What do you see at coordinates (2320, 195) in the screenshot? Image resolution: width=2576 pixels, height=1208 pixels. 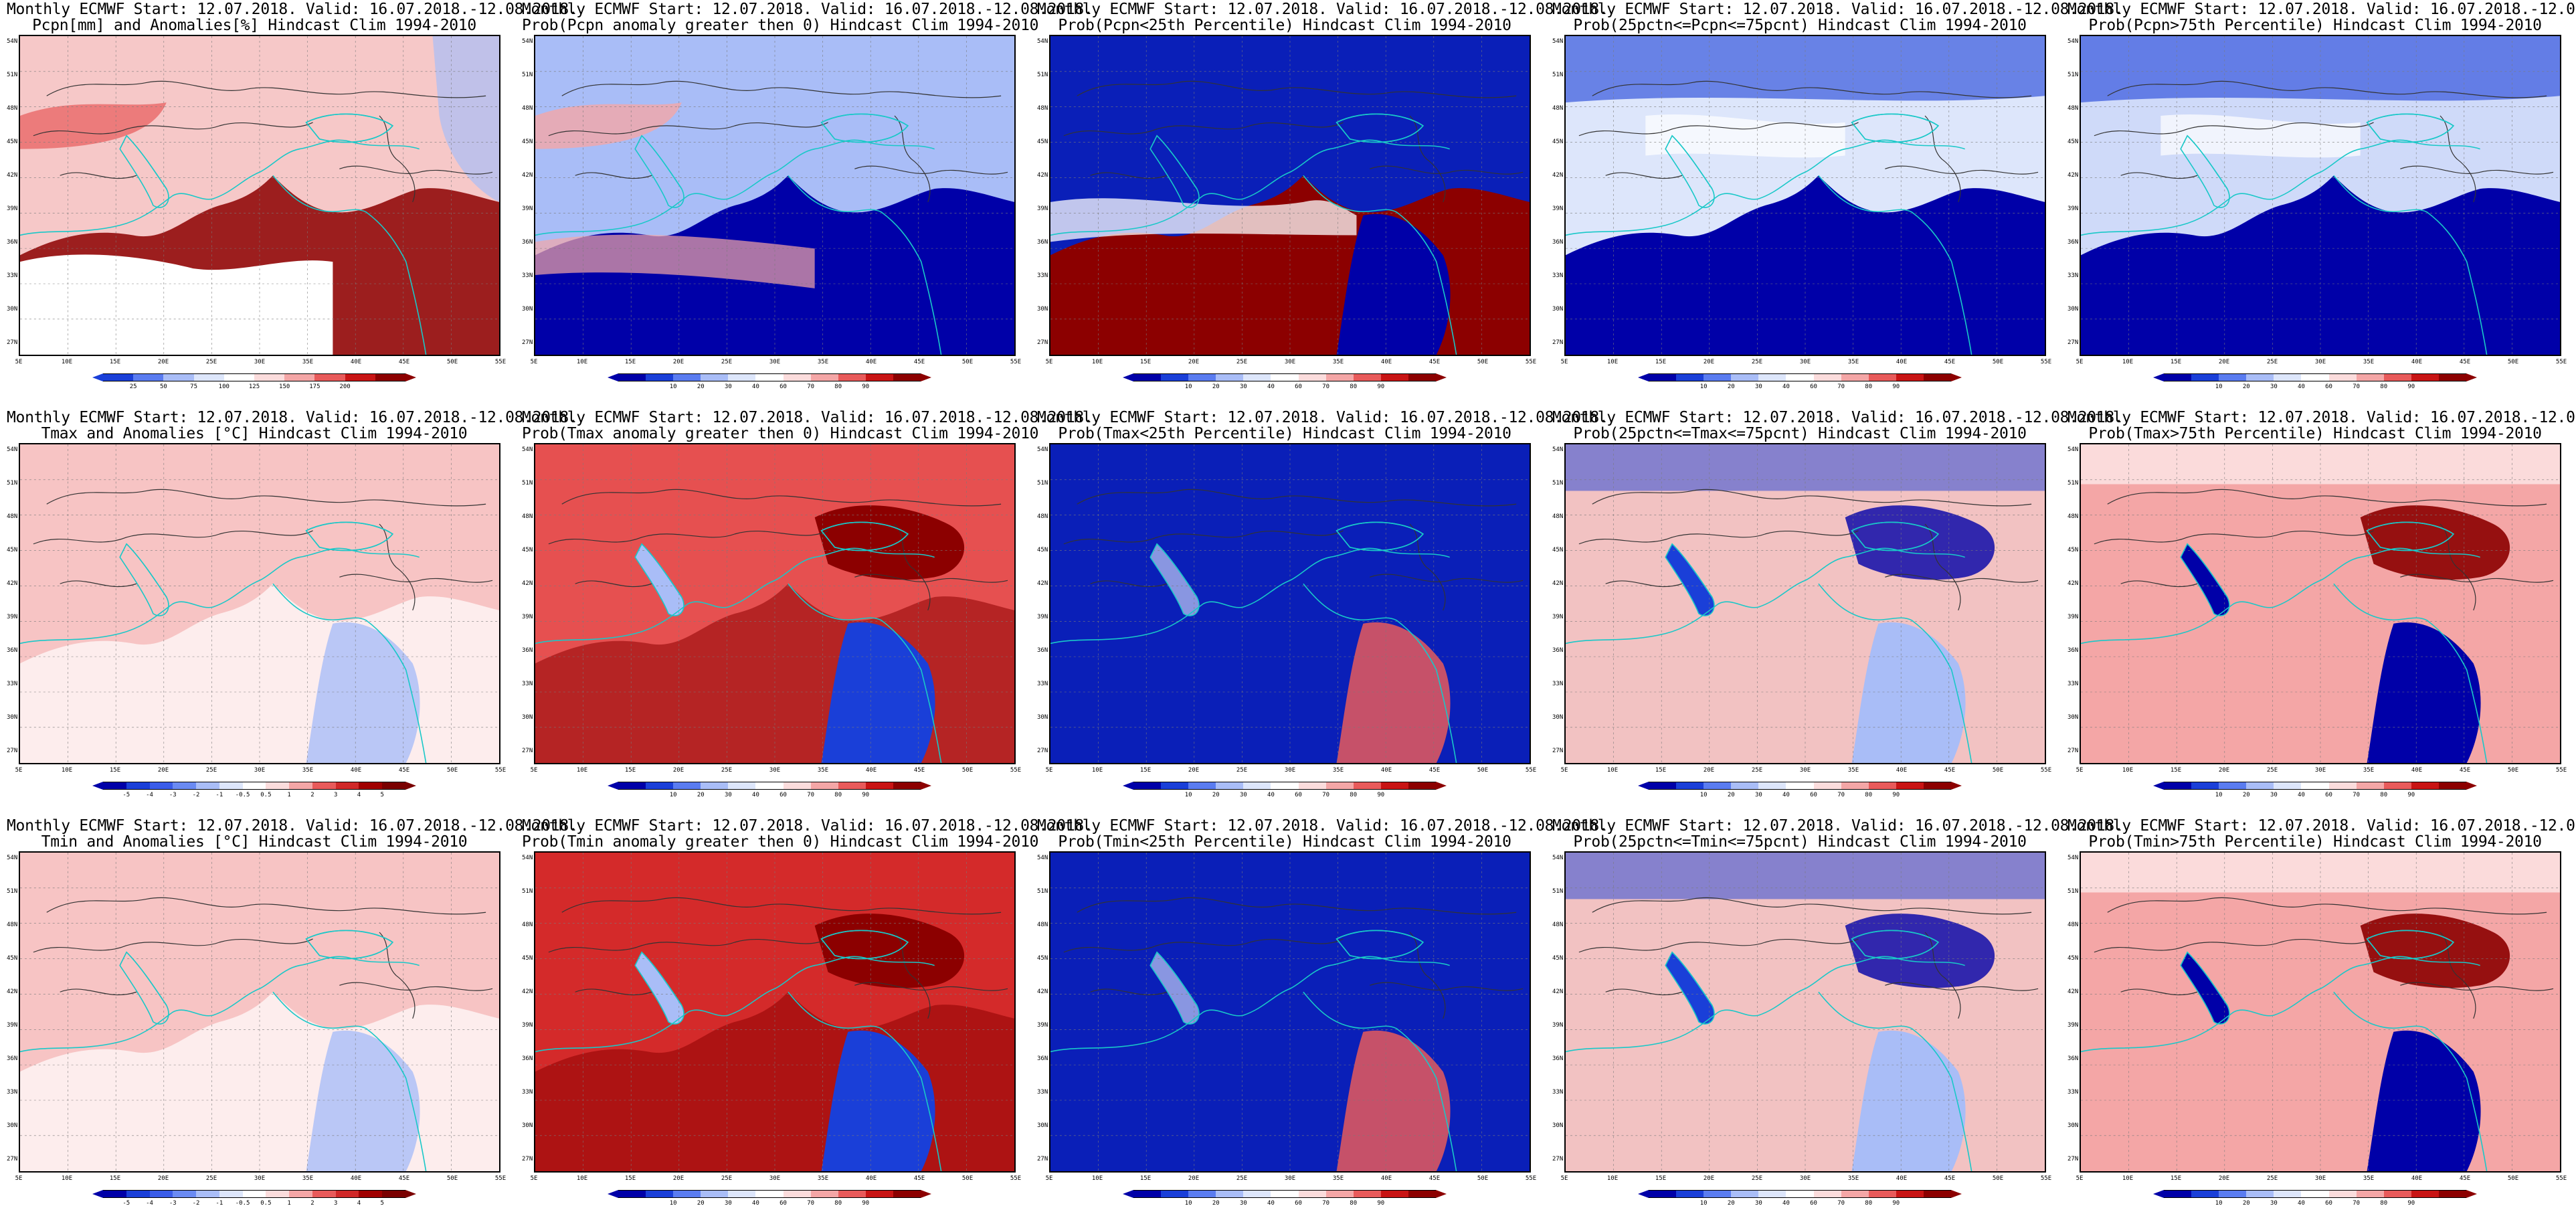 I see `map-svg` at bounding box center [2320, 195].